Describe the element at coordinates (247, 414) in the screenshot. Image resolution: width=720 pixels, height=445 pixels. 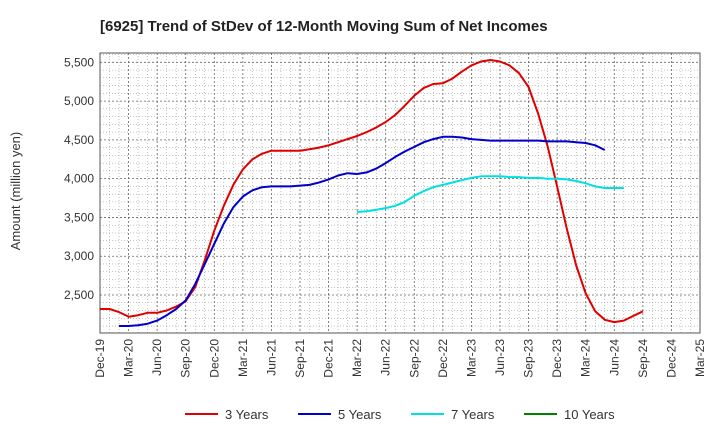
I see `legend-label: 3 Years` at that location.